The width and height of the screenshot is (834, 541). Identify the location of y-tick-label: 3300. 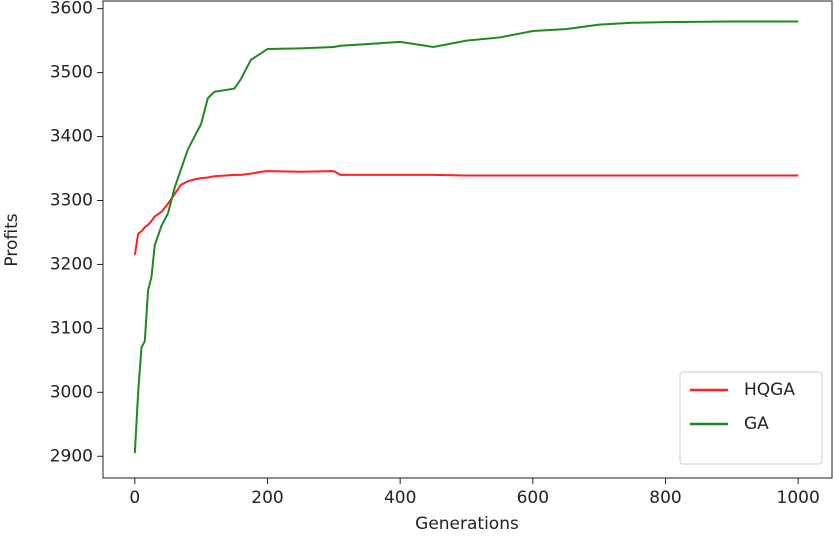
(71, 200).